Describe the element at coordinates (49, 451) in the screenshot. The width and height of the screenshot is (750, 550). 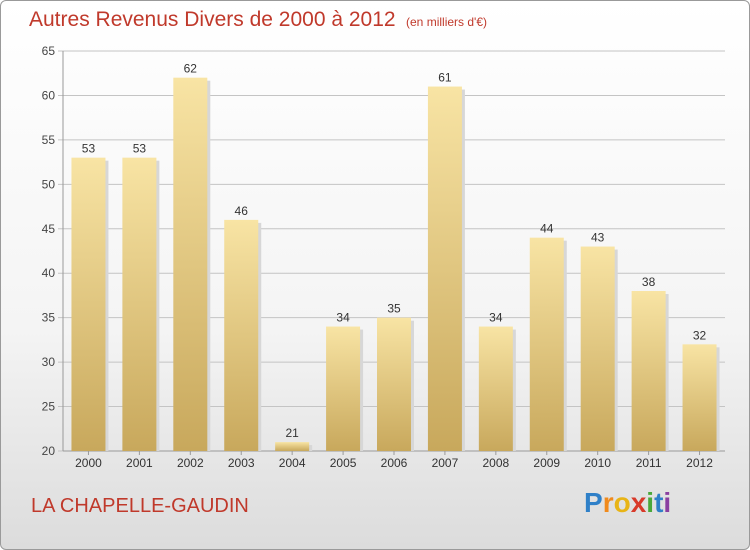
I see `y-tick-label: 20` at that location.